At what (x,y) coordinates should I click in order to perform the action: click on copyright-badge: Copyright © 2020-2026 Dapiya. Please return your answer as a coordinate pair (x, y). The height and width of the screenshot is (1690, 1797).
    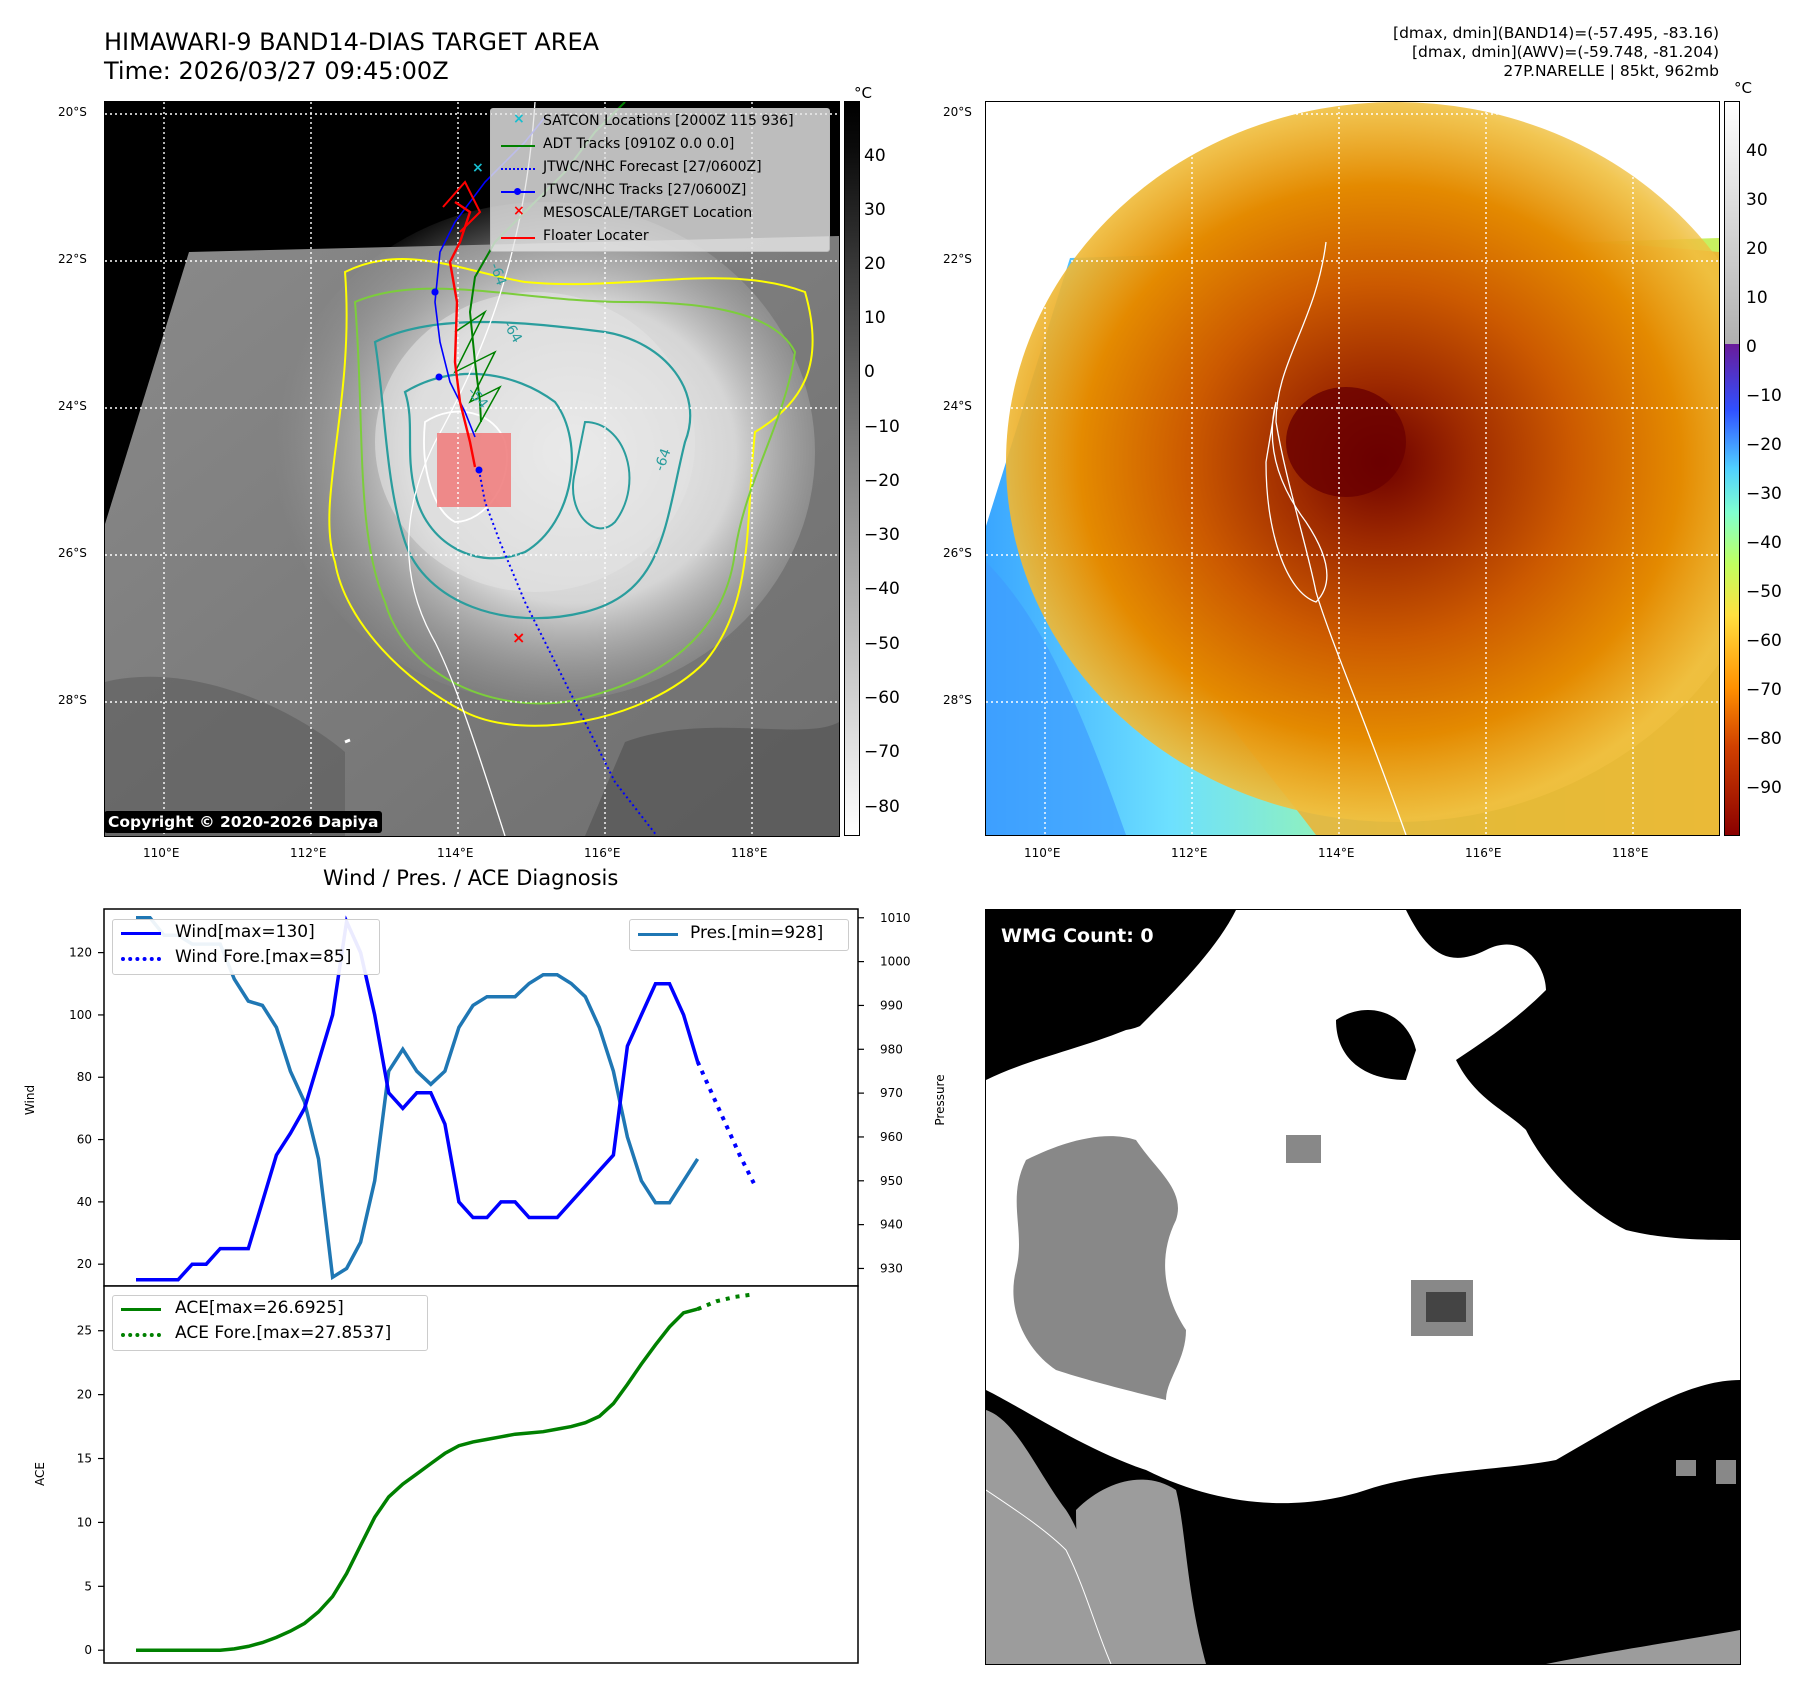
    Looking at the image, I should click on (243, 822).